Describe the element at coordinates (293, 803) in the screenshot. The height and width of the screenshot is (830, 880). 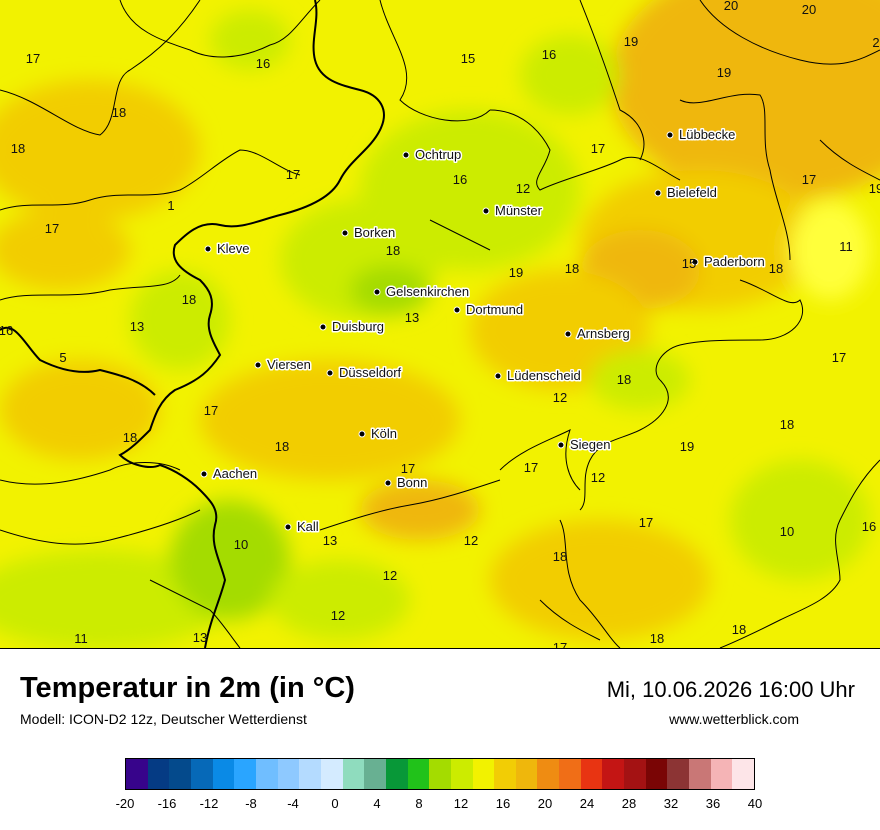
I see `colorbar-tick-label: -4` at that location.